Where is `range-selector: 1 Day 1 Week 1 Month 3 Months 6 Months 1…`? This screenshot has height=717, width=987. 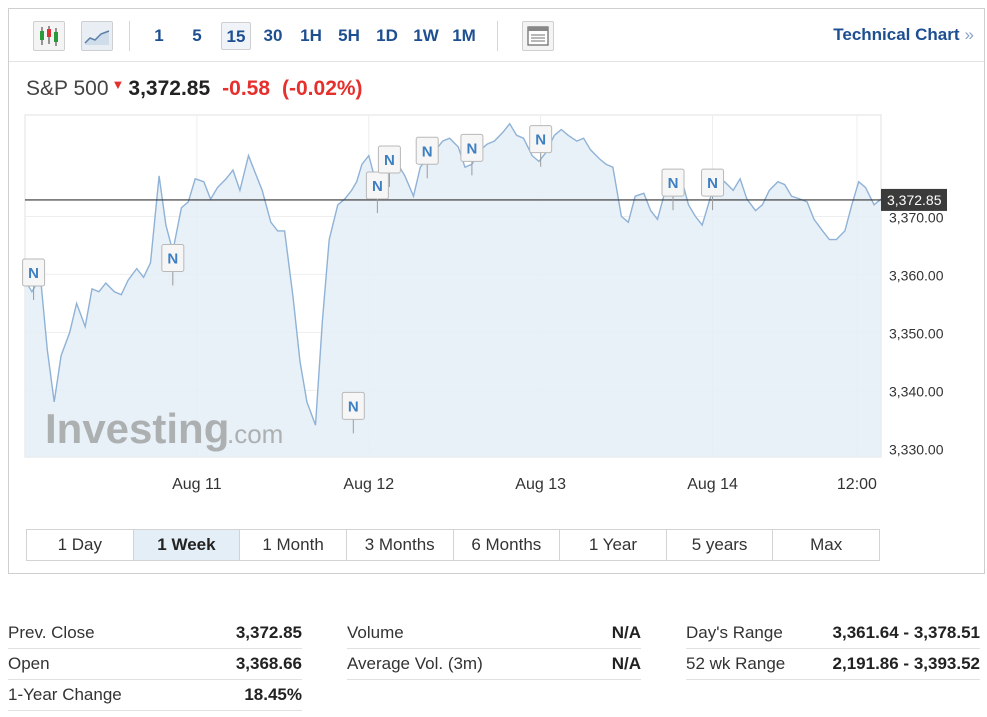
range-selector: 1 Day 1 Week 1 Month 3 Months 6 Months 1… is located at coordinates (453, 545).